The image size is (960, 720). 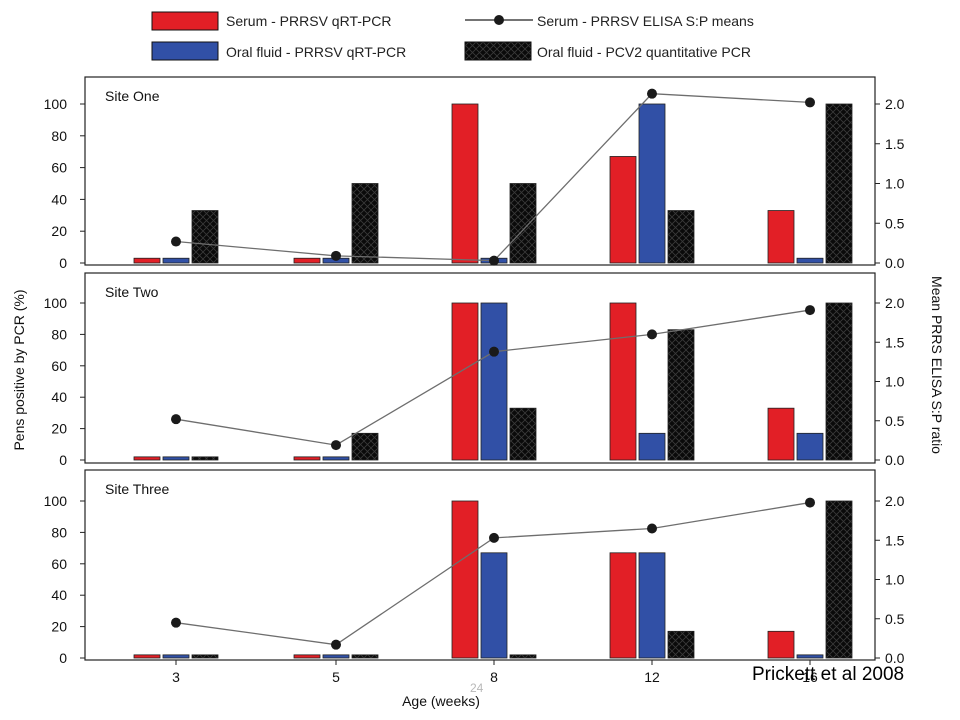 What do you see at coordinates (132, 292) in the screenshot?
I see `panel-title: Site Two` at bounding box center [132, 292].